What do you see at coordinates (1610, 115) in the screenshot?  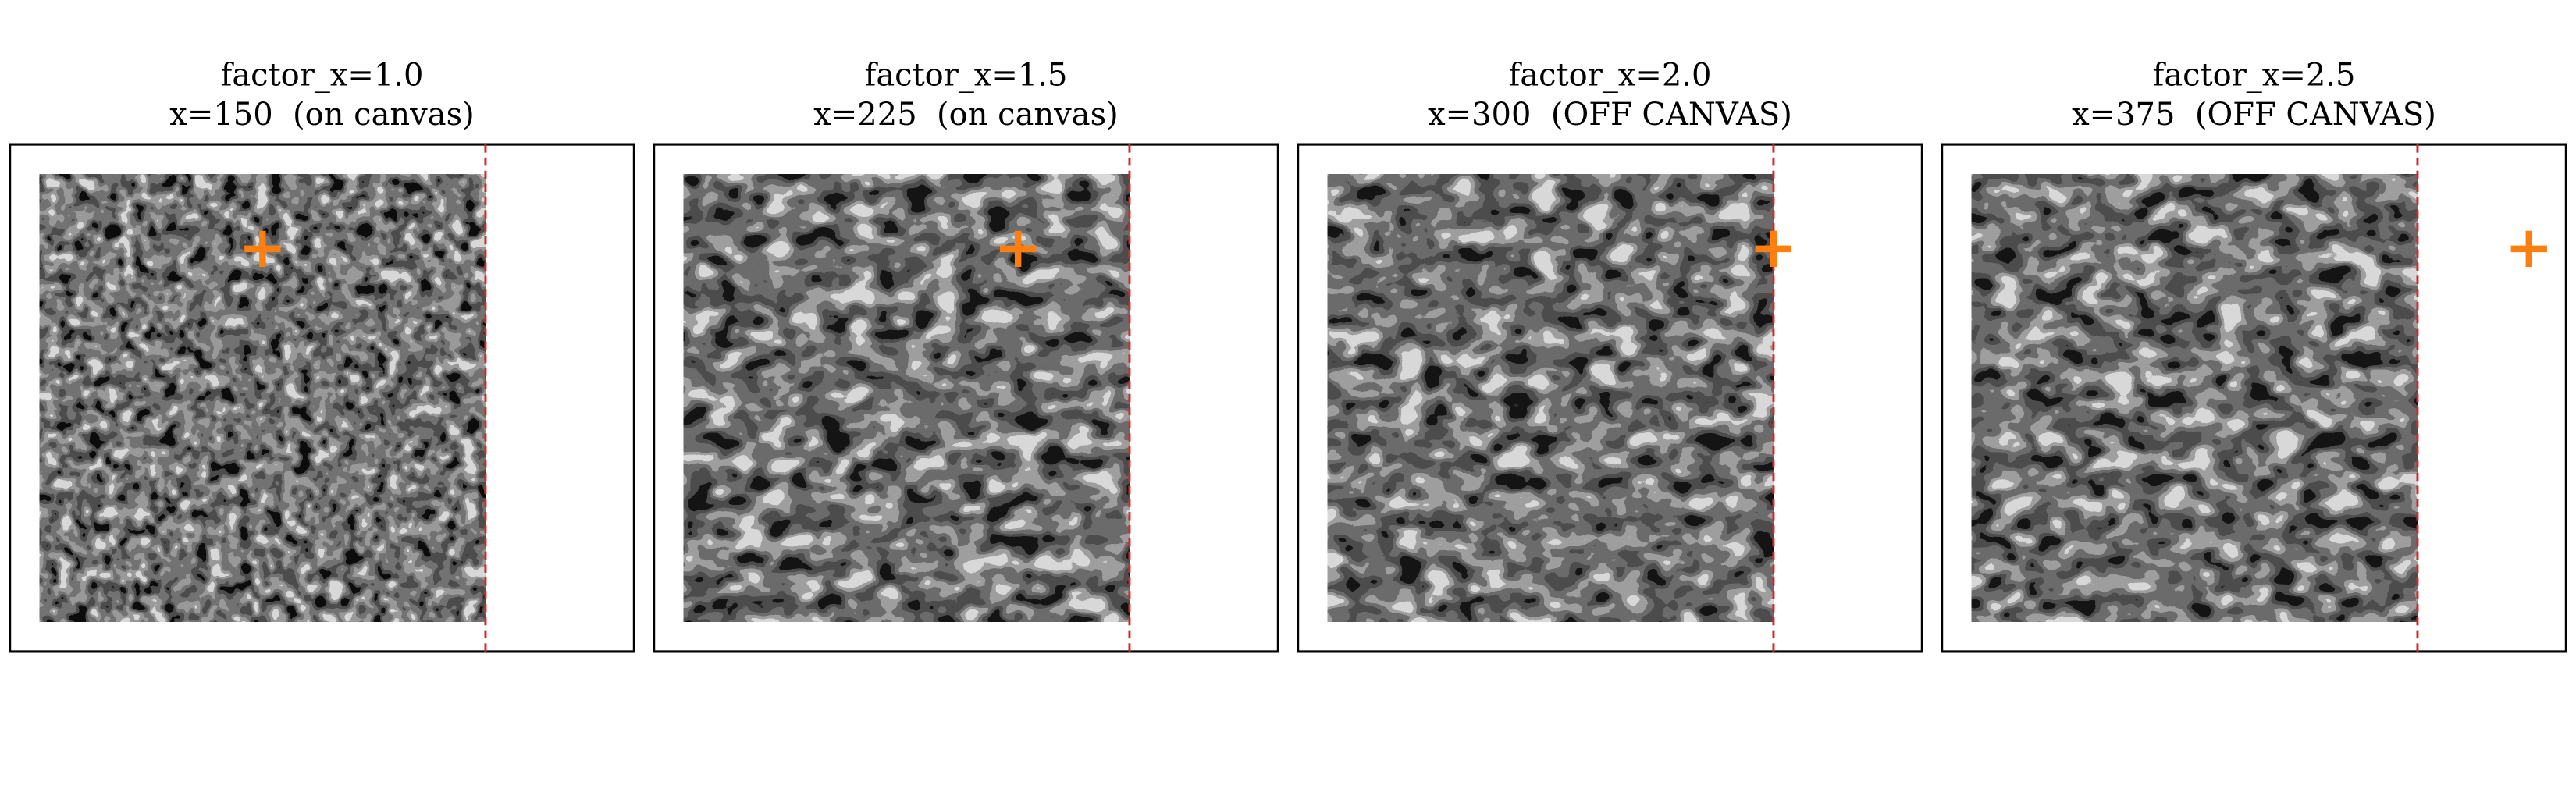 I see `panel-title: x=300 (OFF CANVAS)` at bounding box center [1610, 115].